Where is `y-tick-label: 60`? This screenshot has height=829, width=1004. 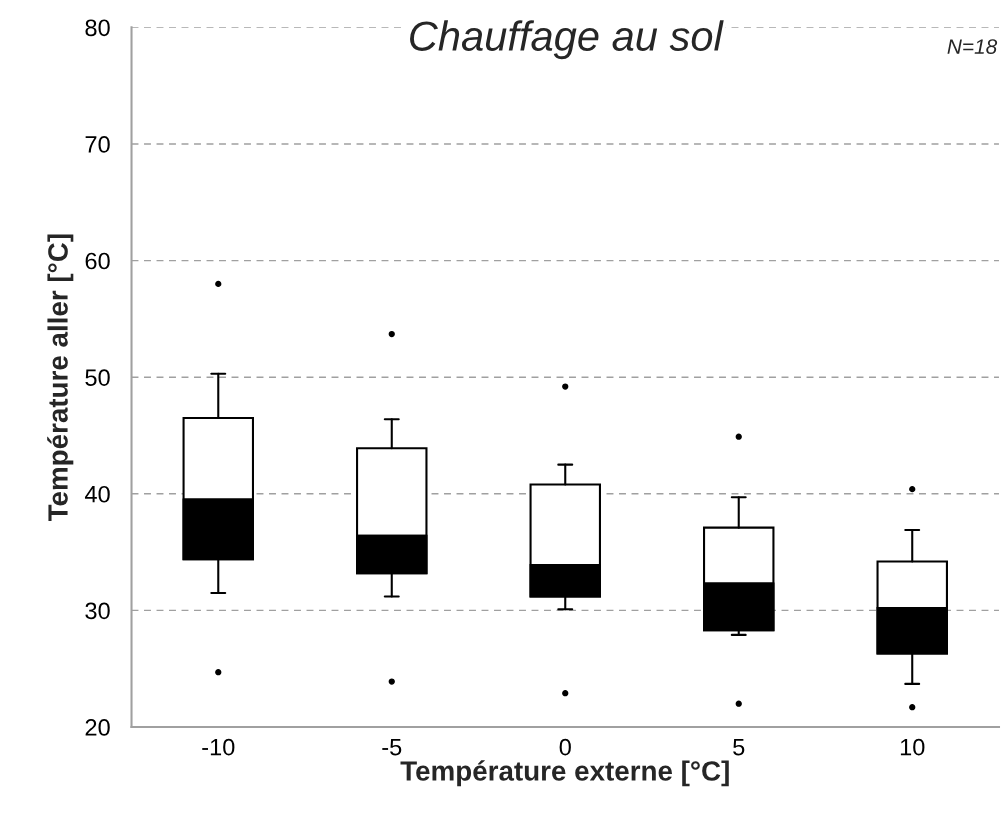
y-tick-label: 60 is located at coordinates (97, 261).